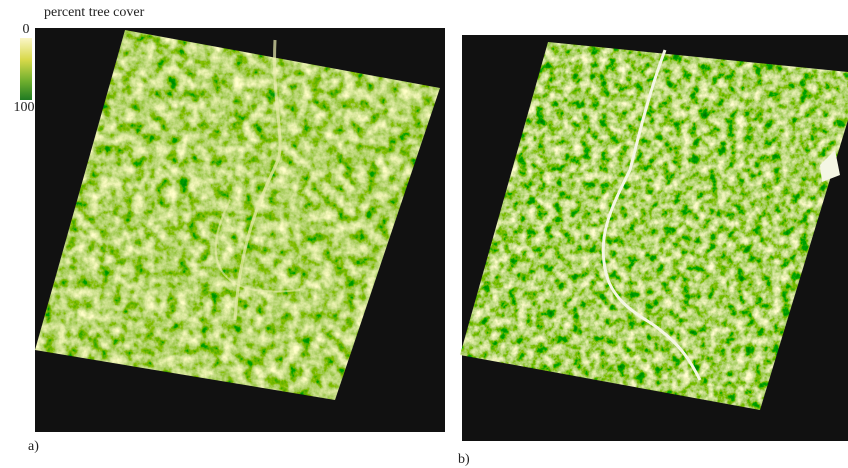  I want to click on legend-min: 0, so click(26, 29).